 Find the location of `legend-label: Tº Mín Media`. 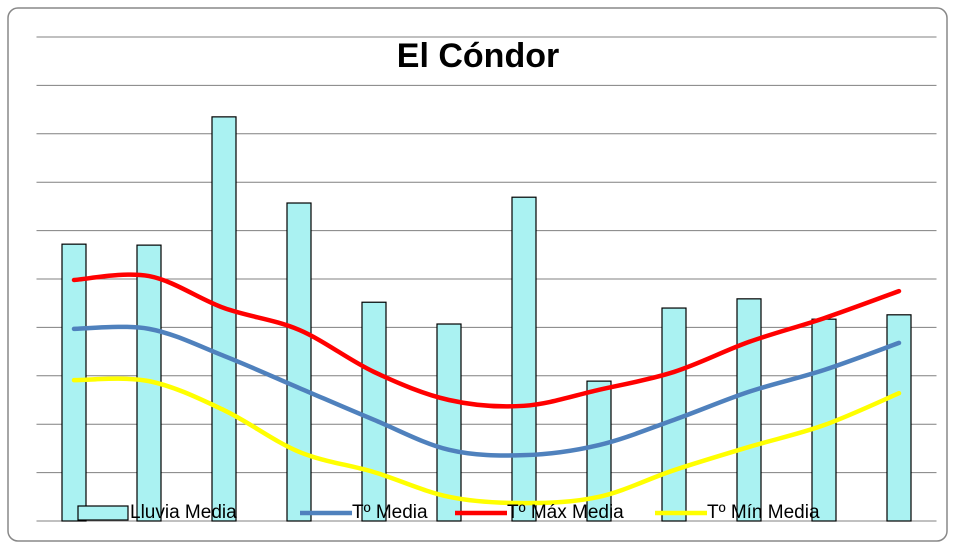

legend-label: Tº Mín Media is located at coordinates (763, 512).